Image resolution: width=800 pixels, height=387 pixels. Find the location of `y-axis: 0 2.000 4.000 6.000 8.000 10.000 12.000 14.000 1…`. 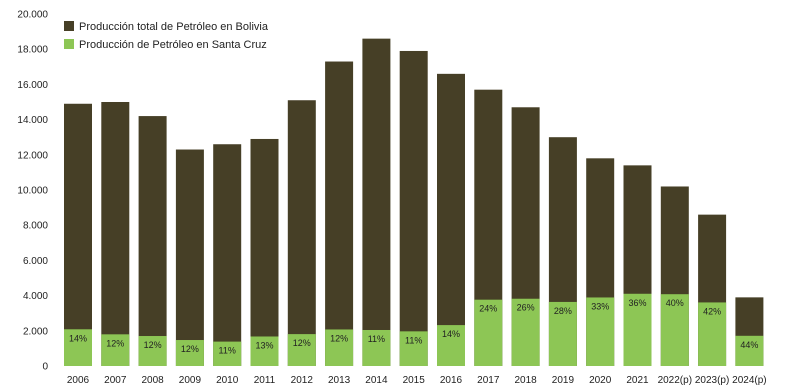

y-axis: 0 2.000 4.000 6.000 8.000 10.000 12.000 14.000 1… is located at coordinates (32, 191).